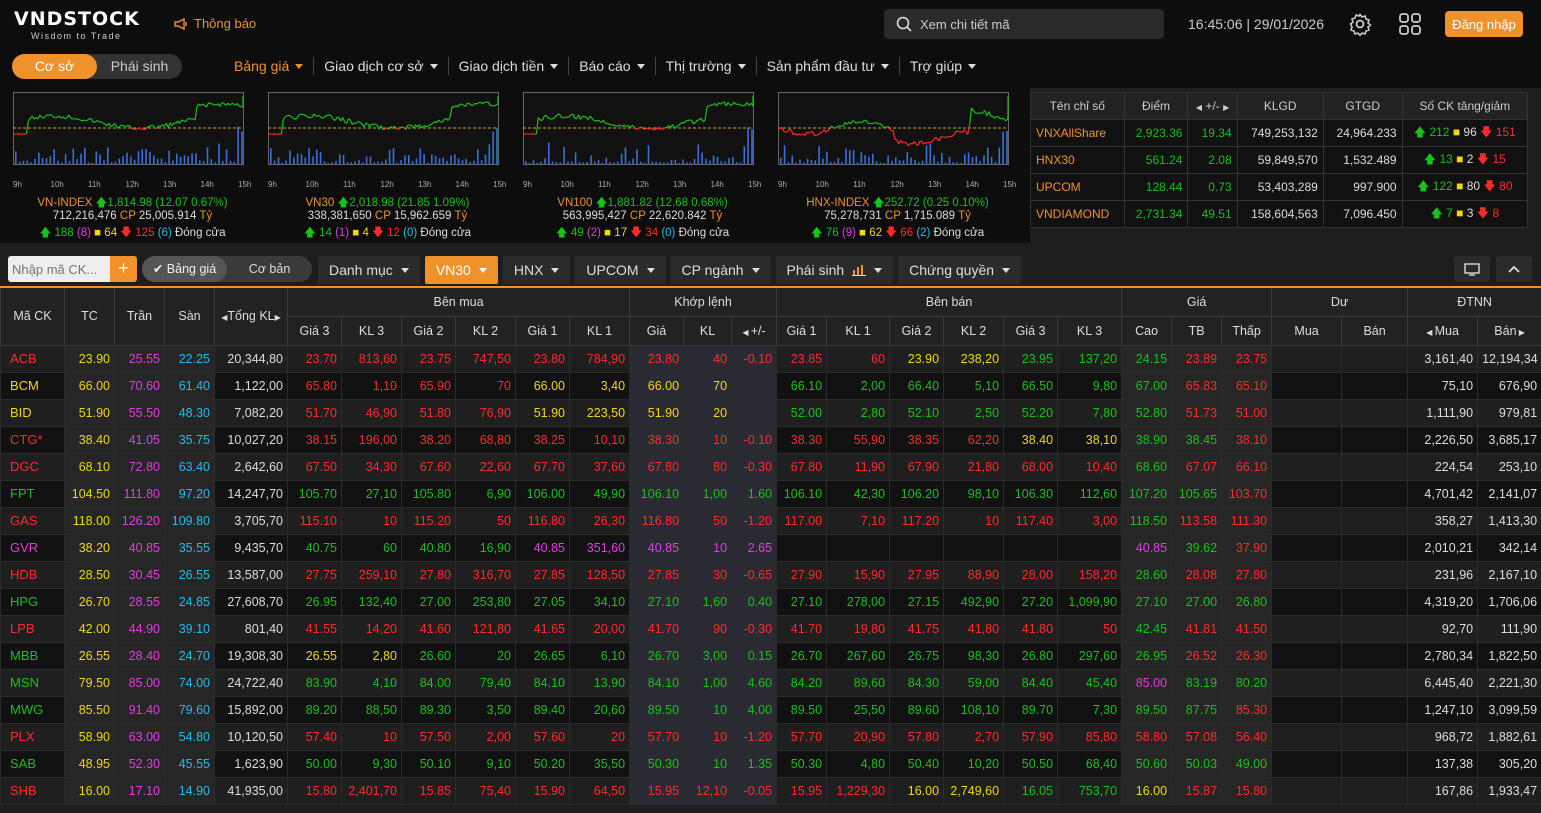  What do you see at coordinates (1520, 332) in the screenshot?
I see `caret-right-icon: ▶` at bounding box center [1520, 332].